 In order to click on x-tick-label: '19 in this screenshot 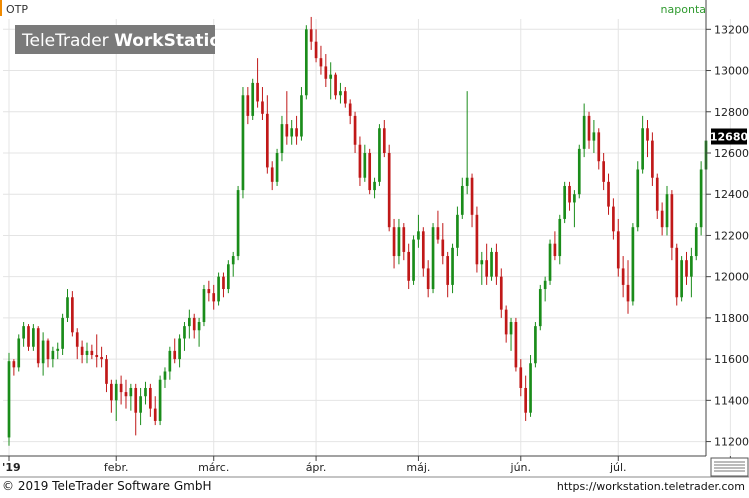, I will do `click(11, 467)`.